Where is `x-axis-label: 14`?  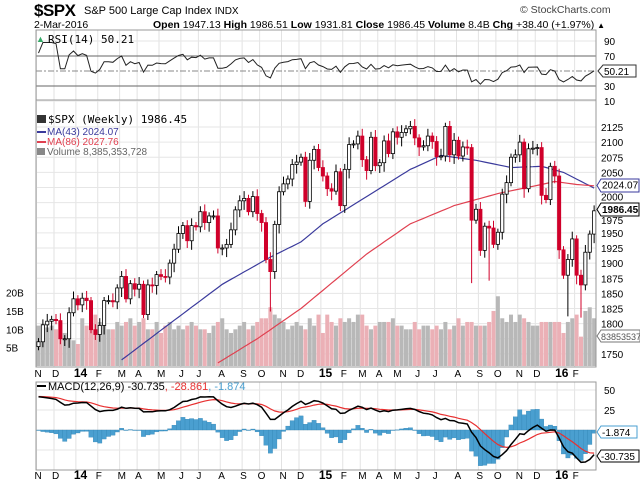 x-axis-label: 14 is located at coordinates (81, 475).